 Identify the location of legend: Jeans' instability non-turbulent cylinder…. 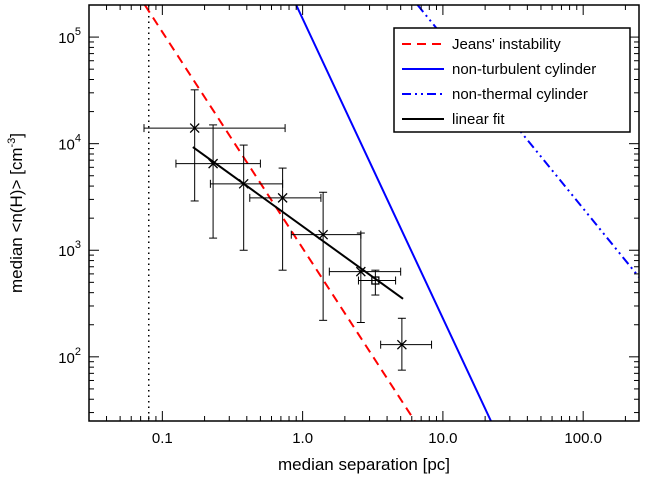
(512, 80).